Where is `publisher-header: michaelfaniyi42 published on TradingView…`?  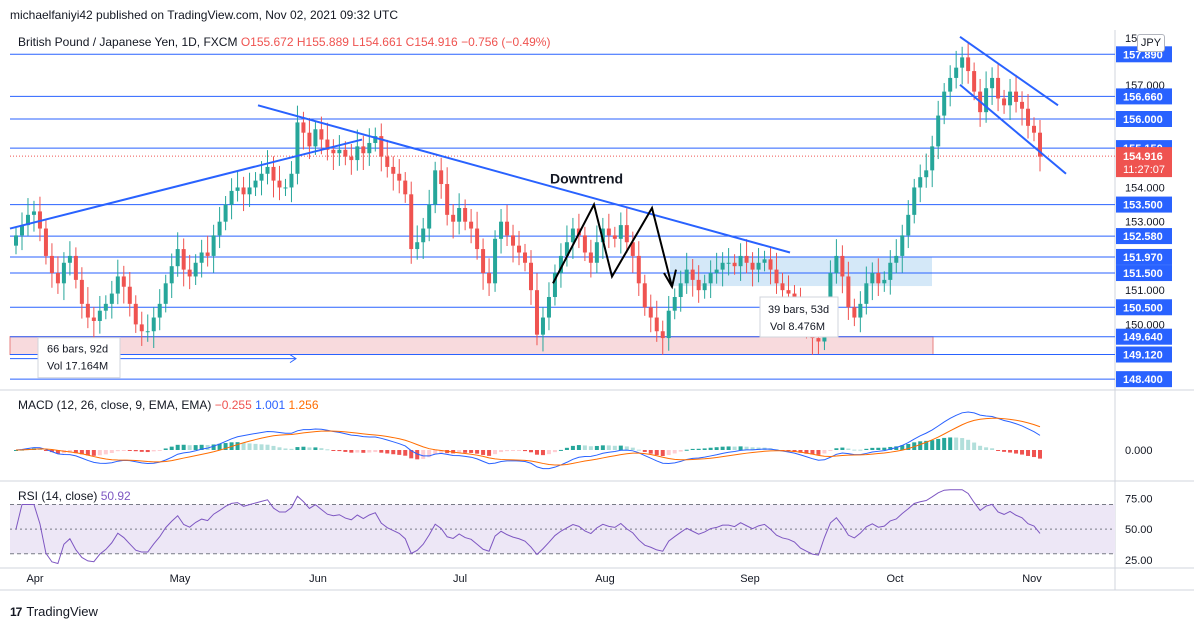 publisher-header: michaelfaniyi42 published on TradingView… is located at coordinates (204, 15).